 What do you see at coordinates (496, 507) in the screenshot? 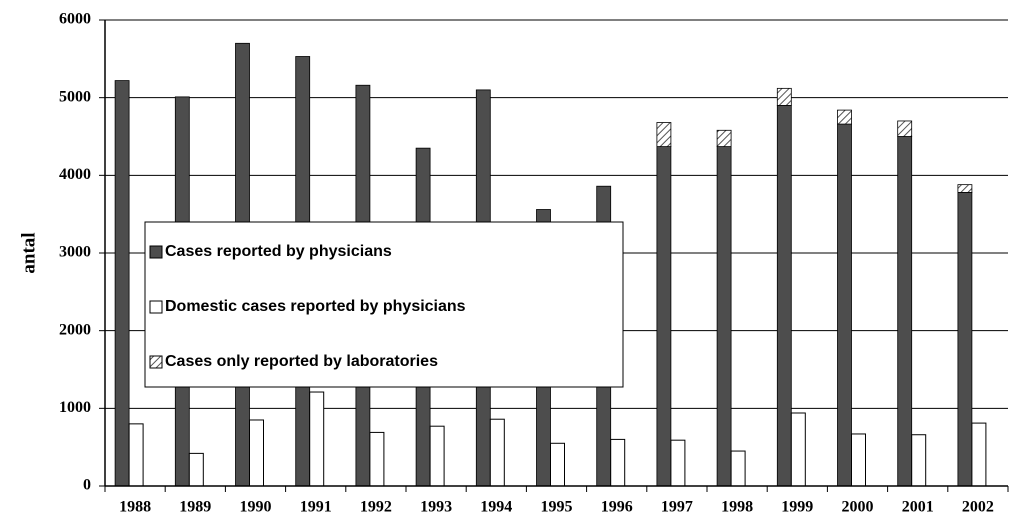
I see `x-tick-label: 1994` at bounding box center [496, 507].